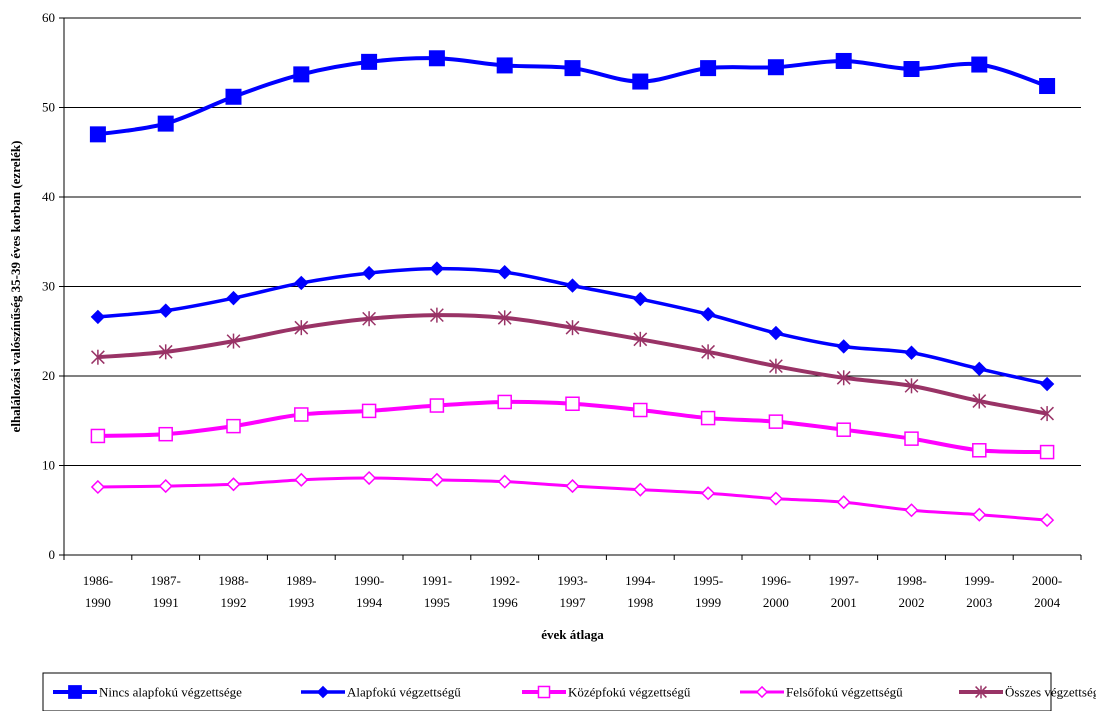  I want to click on x-axis-title: évek átlaga, so click(572, 634).